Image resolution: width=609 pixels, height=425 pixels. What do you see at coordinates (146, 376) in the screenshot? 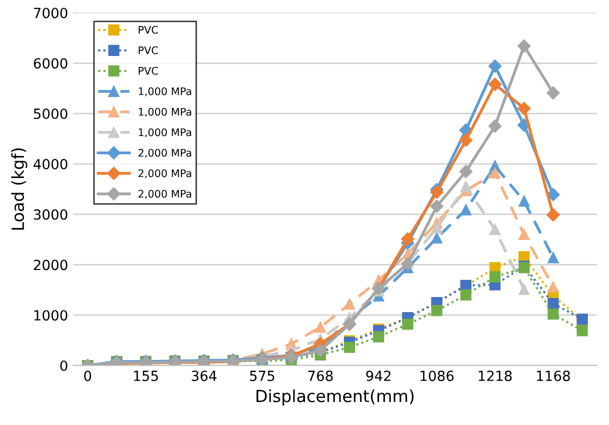
I see `x-tick-label: 155` at bounding box center [146, 376].